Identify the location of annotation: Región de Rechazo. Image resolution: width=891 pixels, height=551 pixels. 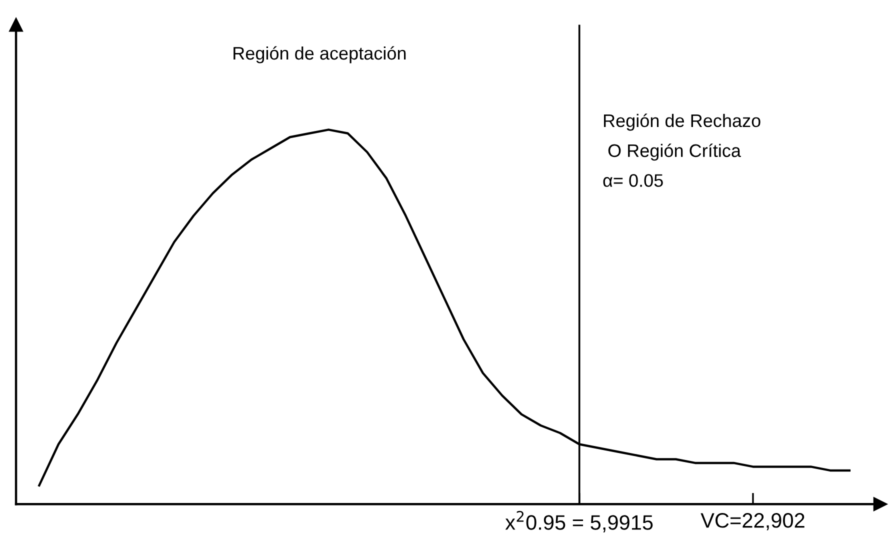
(682, 122).